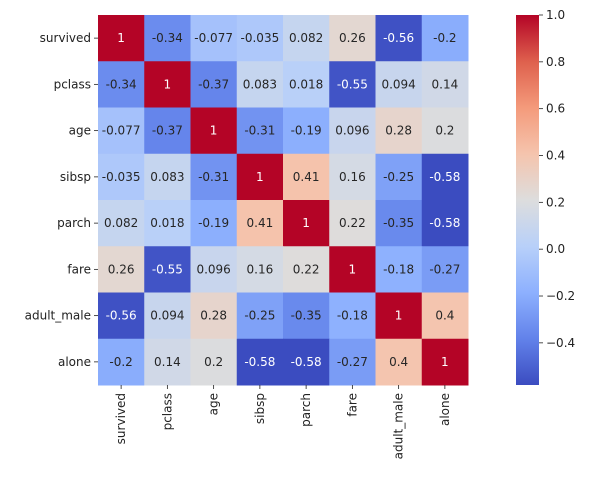 The width and height of the screenshot is (590, 481). What do you see at coordinates (555, 15) in the screenshot?
I see `colorbar-tick-label: 1.0` at bounding box center [555, 15].